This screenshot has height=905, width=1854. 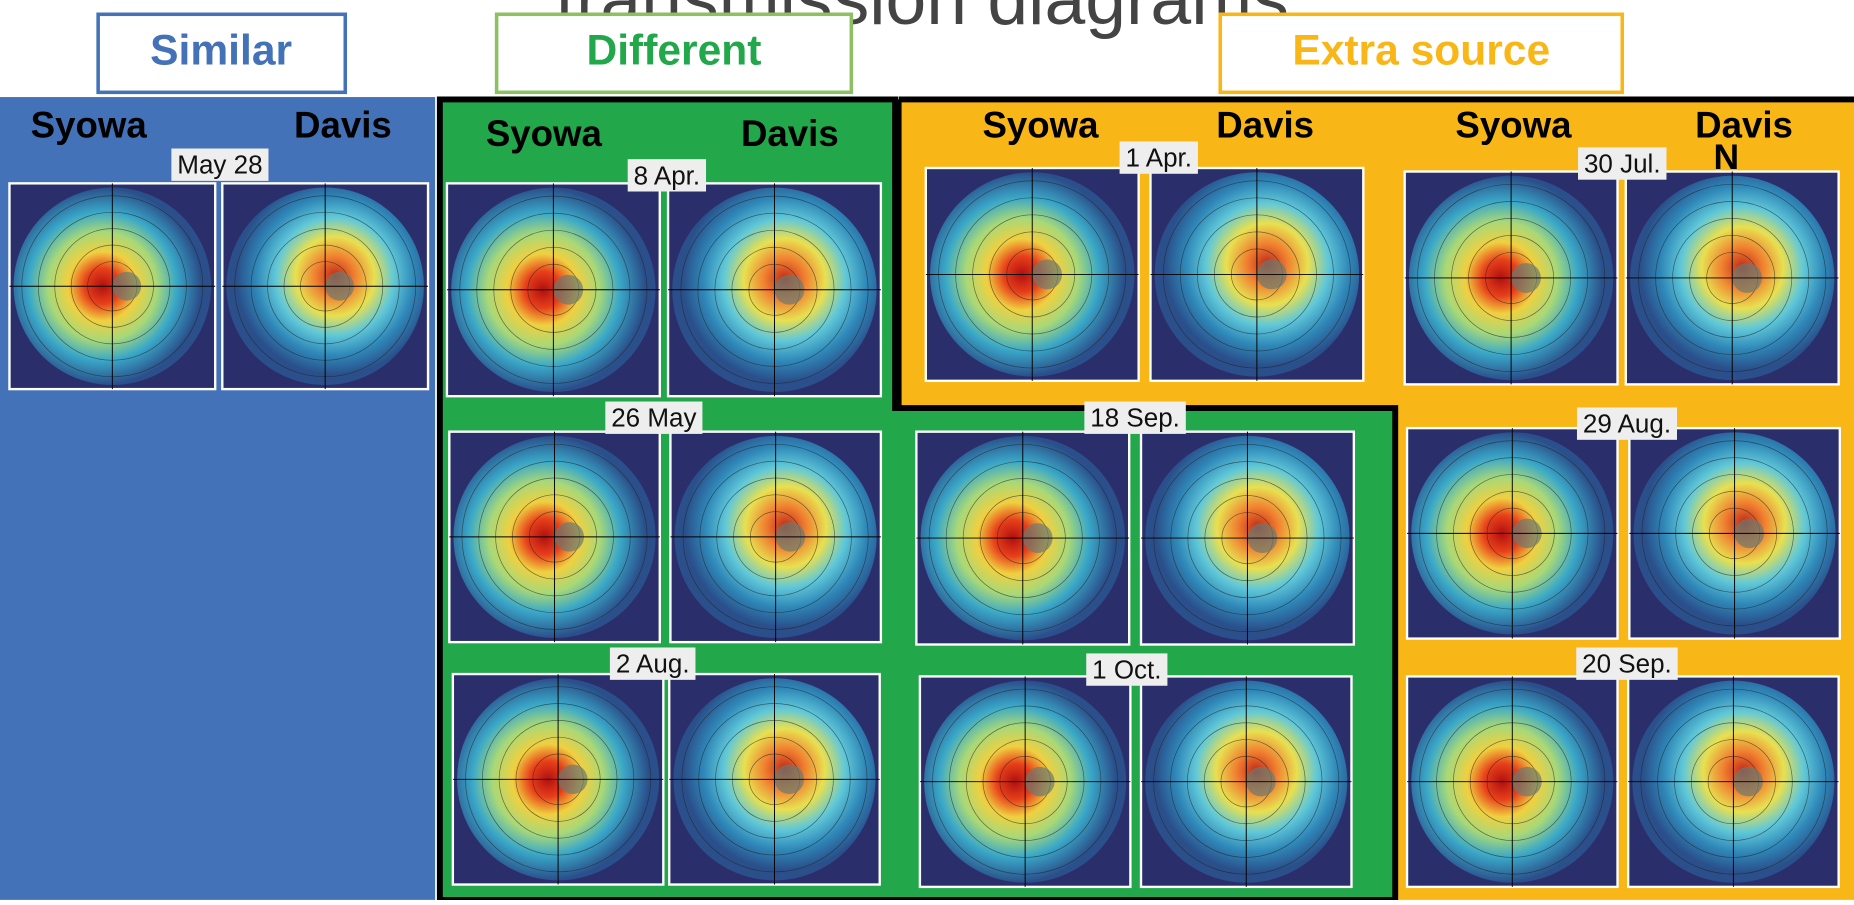 I want to click on date-label: 30 Jul., so click(x=1622, y=164).